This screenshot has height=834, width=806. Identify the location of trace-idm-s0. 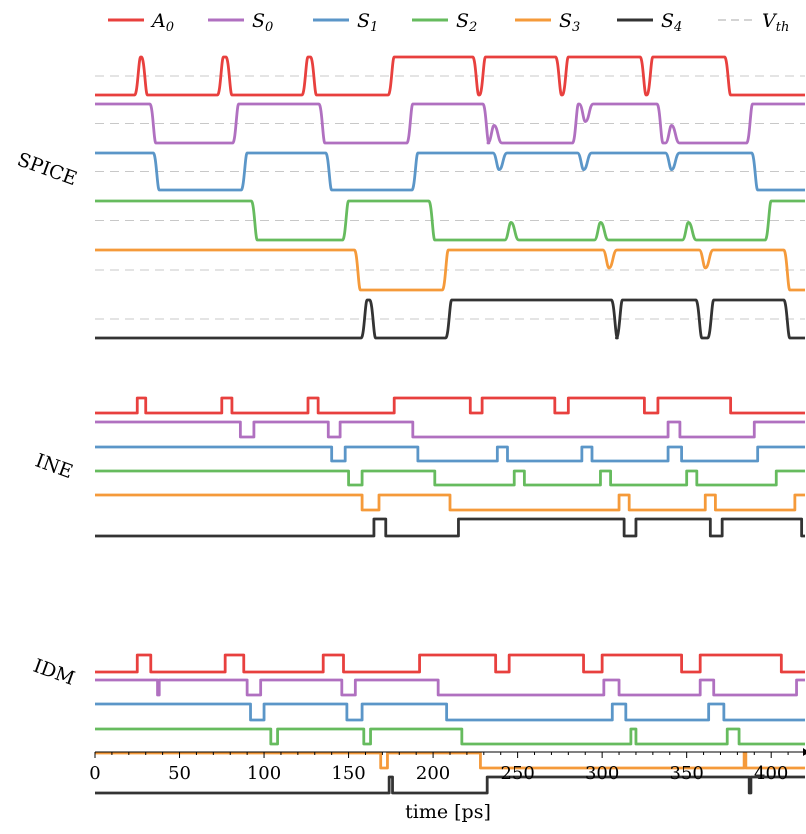
(450, 687).